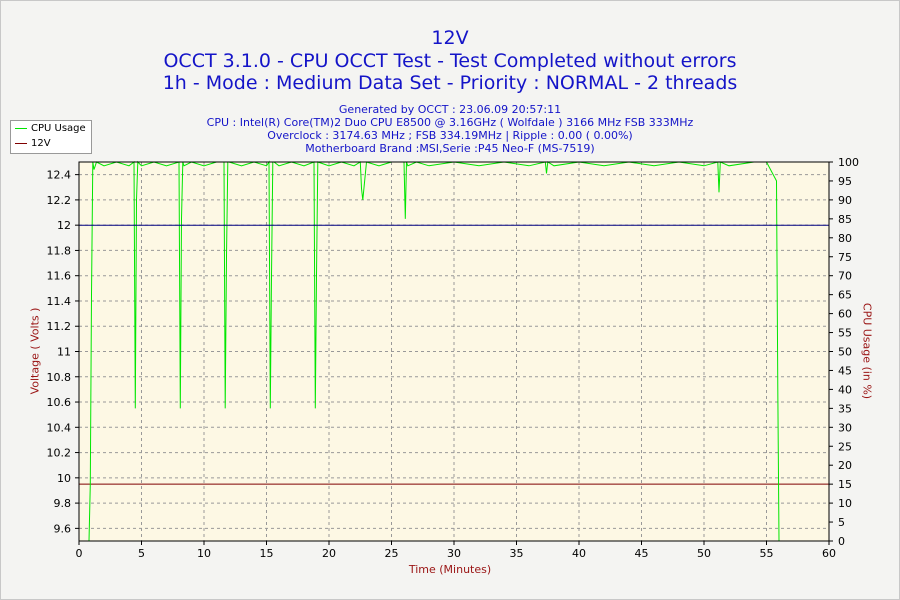 The image size is (900, 600). What do you see at coordinates (21, 128) in the screenshot?
I see `legend-swatch-cpu-usage` at bounding box center [21, 128].